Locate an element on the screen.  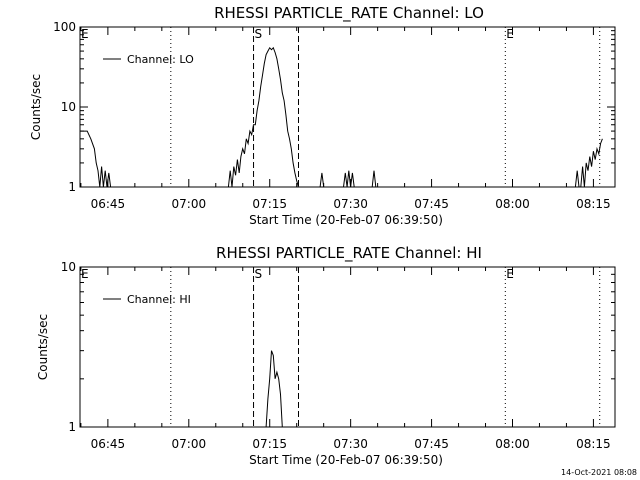
legend: Channel: HI is located at coordinates (147, 299).